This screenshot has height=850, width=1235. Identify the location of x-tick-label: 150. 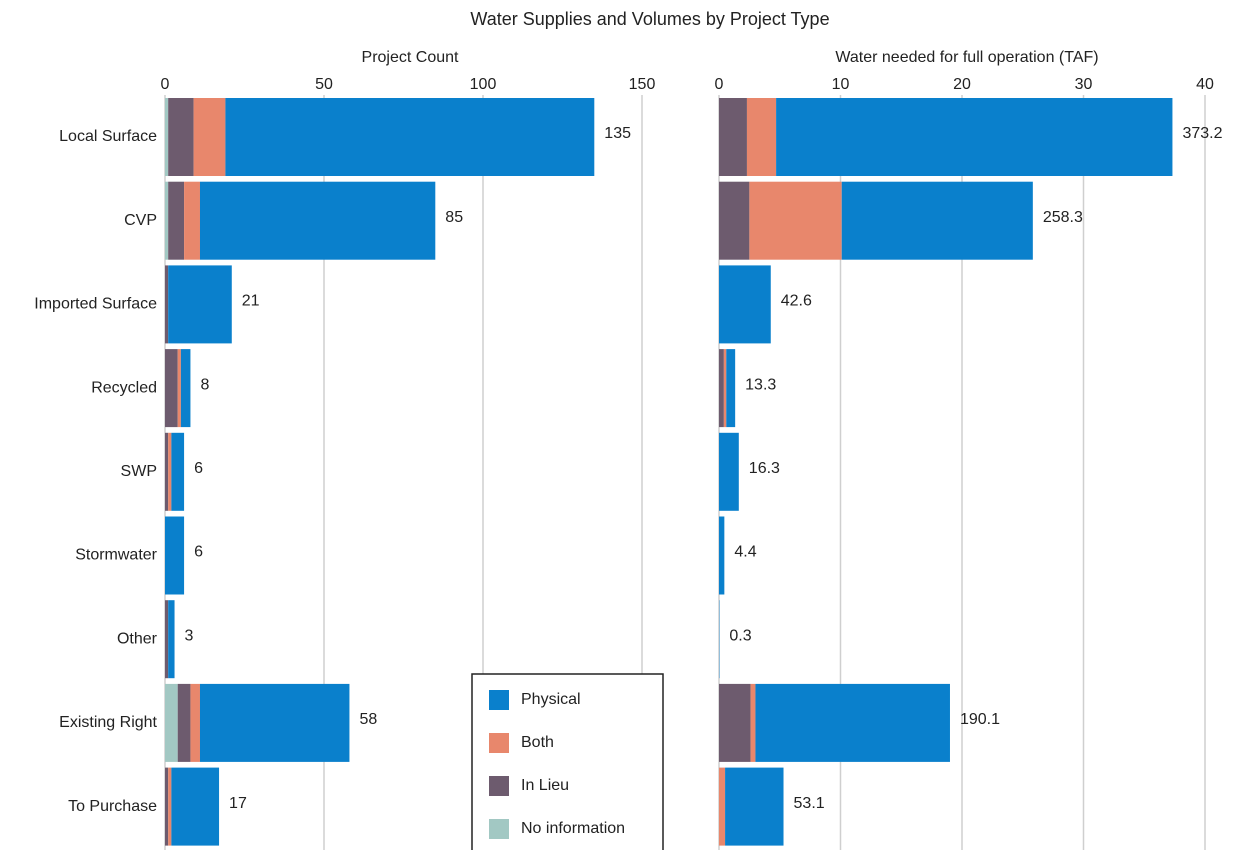
(642, 84).